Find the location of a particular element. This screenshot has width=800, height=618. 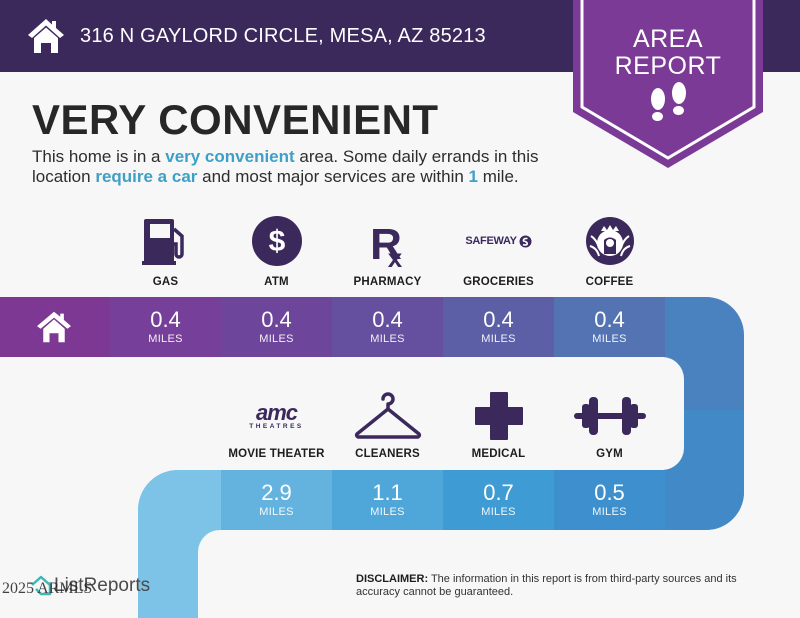

medical-cross-icon is located at coordinates (498, 416).